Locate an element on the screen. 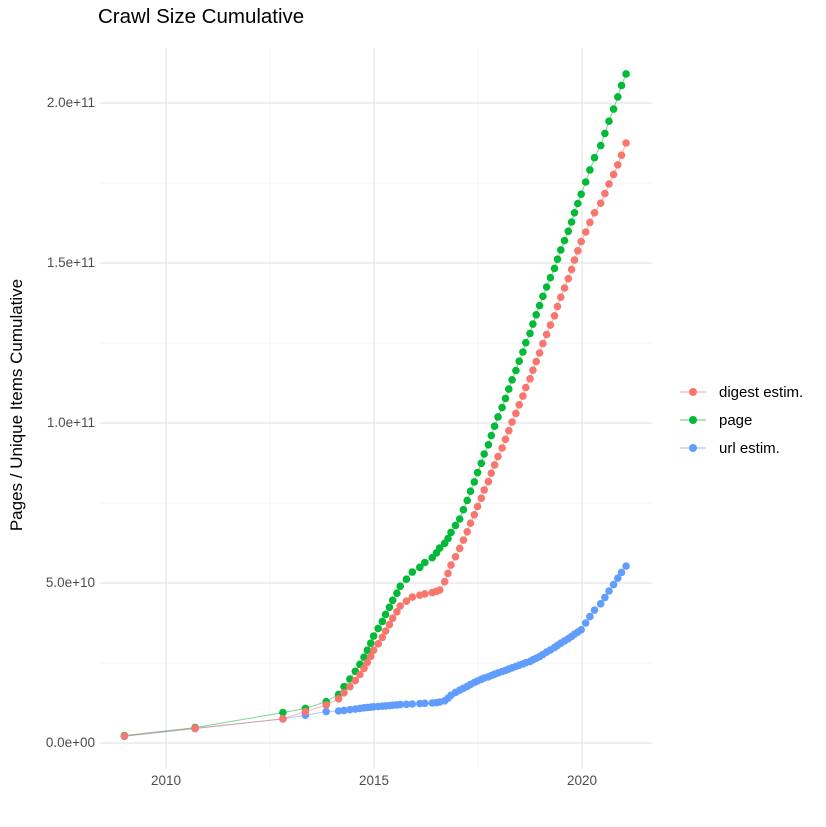 This screenshot has width=826, height=827. legend-key-url-line-dot-icon is located at coordinates (693, 448).